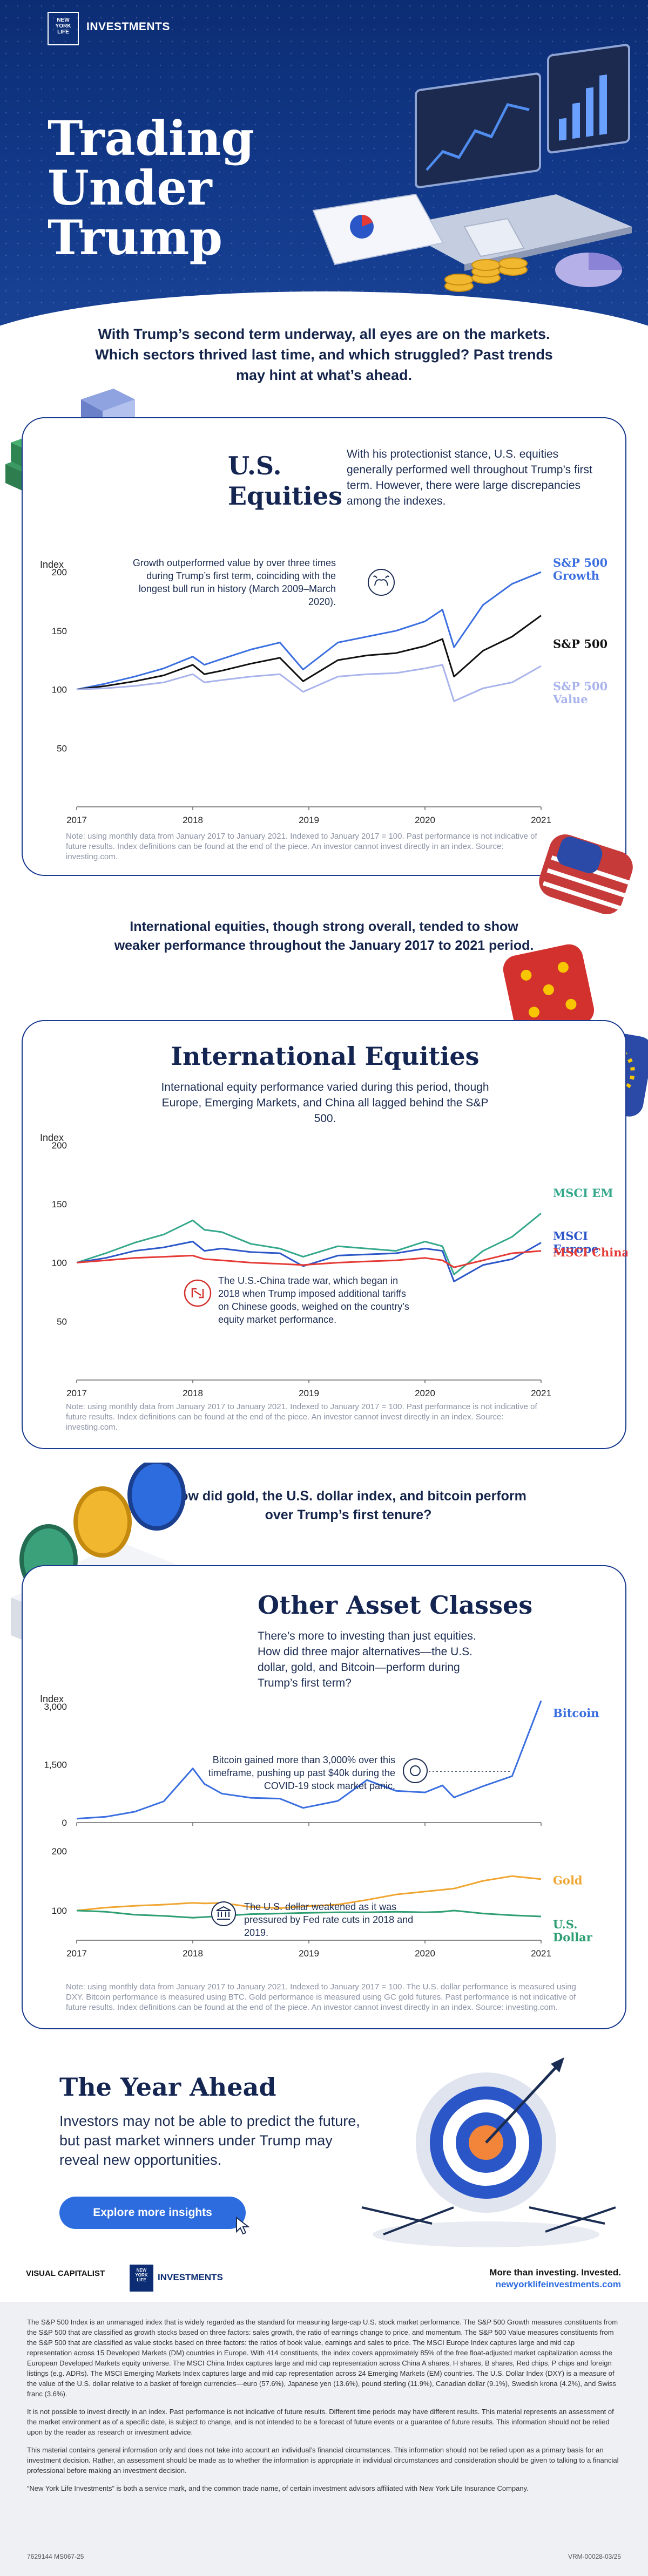 The height and width of the screenshot is (2576, 648). I want to click on nyl-logo: NEW YORK LIFE, so click(64, 28).